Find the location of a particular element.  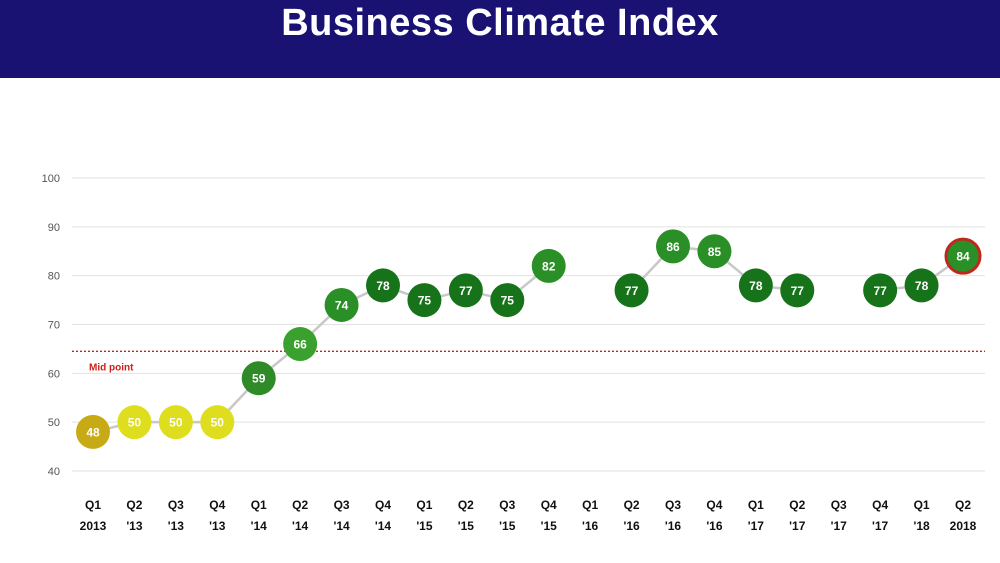

data-point: 59 is located at coordinates (258, 378).